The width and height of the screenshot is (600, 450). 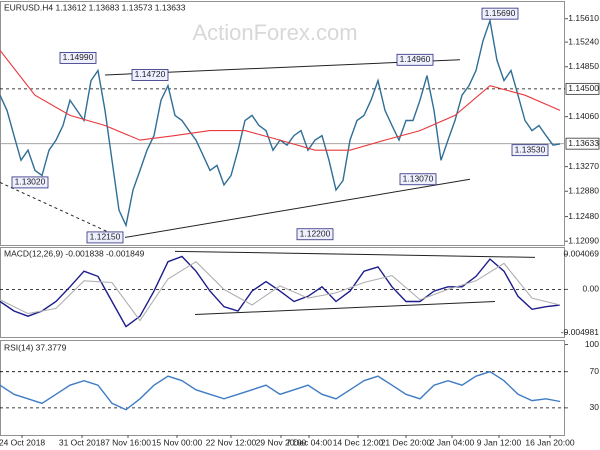 I want to click on y-tick-label: 1.15610, so click(x=583, y=18).